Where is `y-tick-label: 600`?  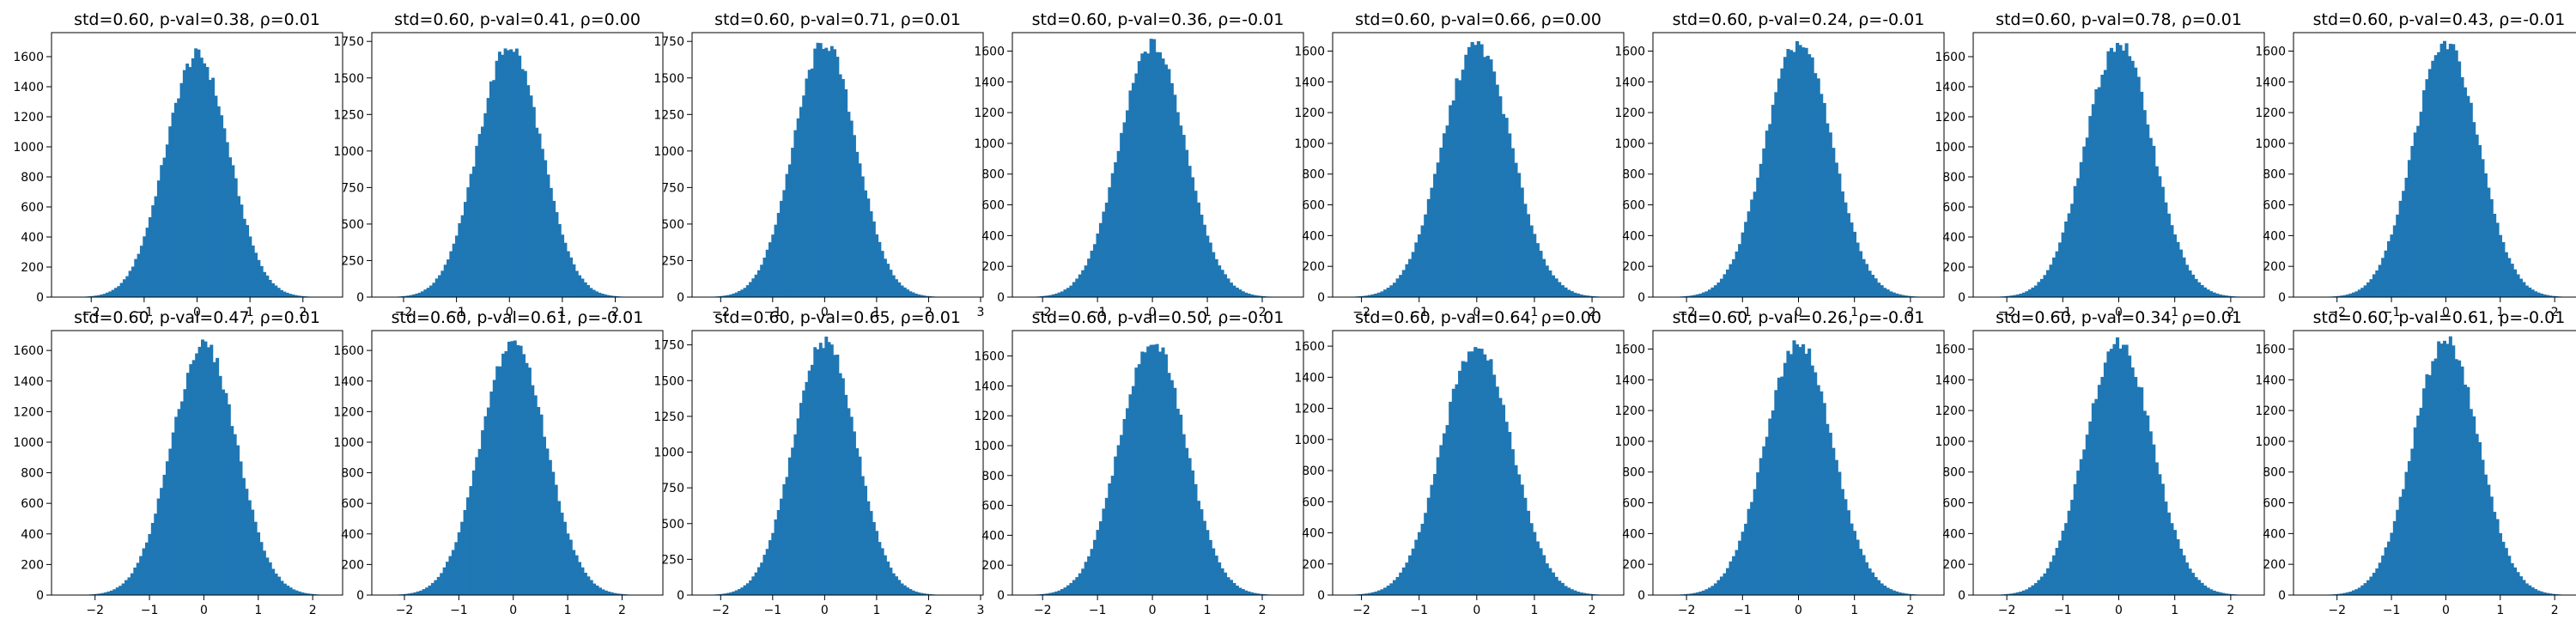
y-tick-label: 600 is located at coordinates (32, 504).